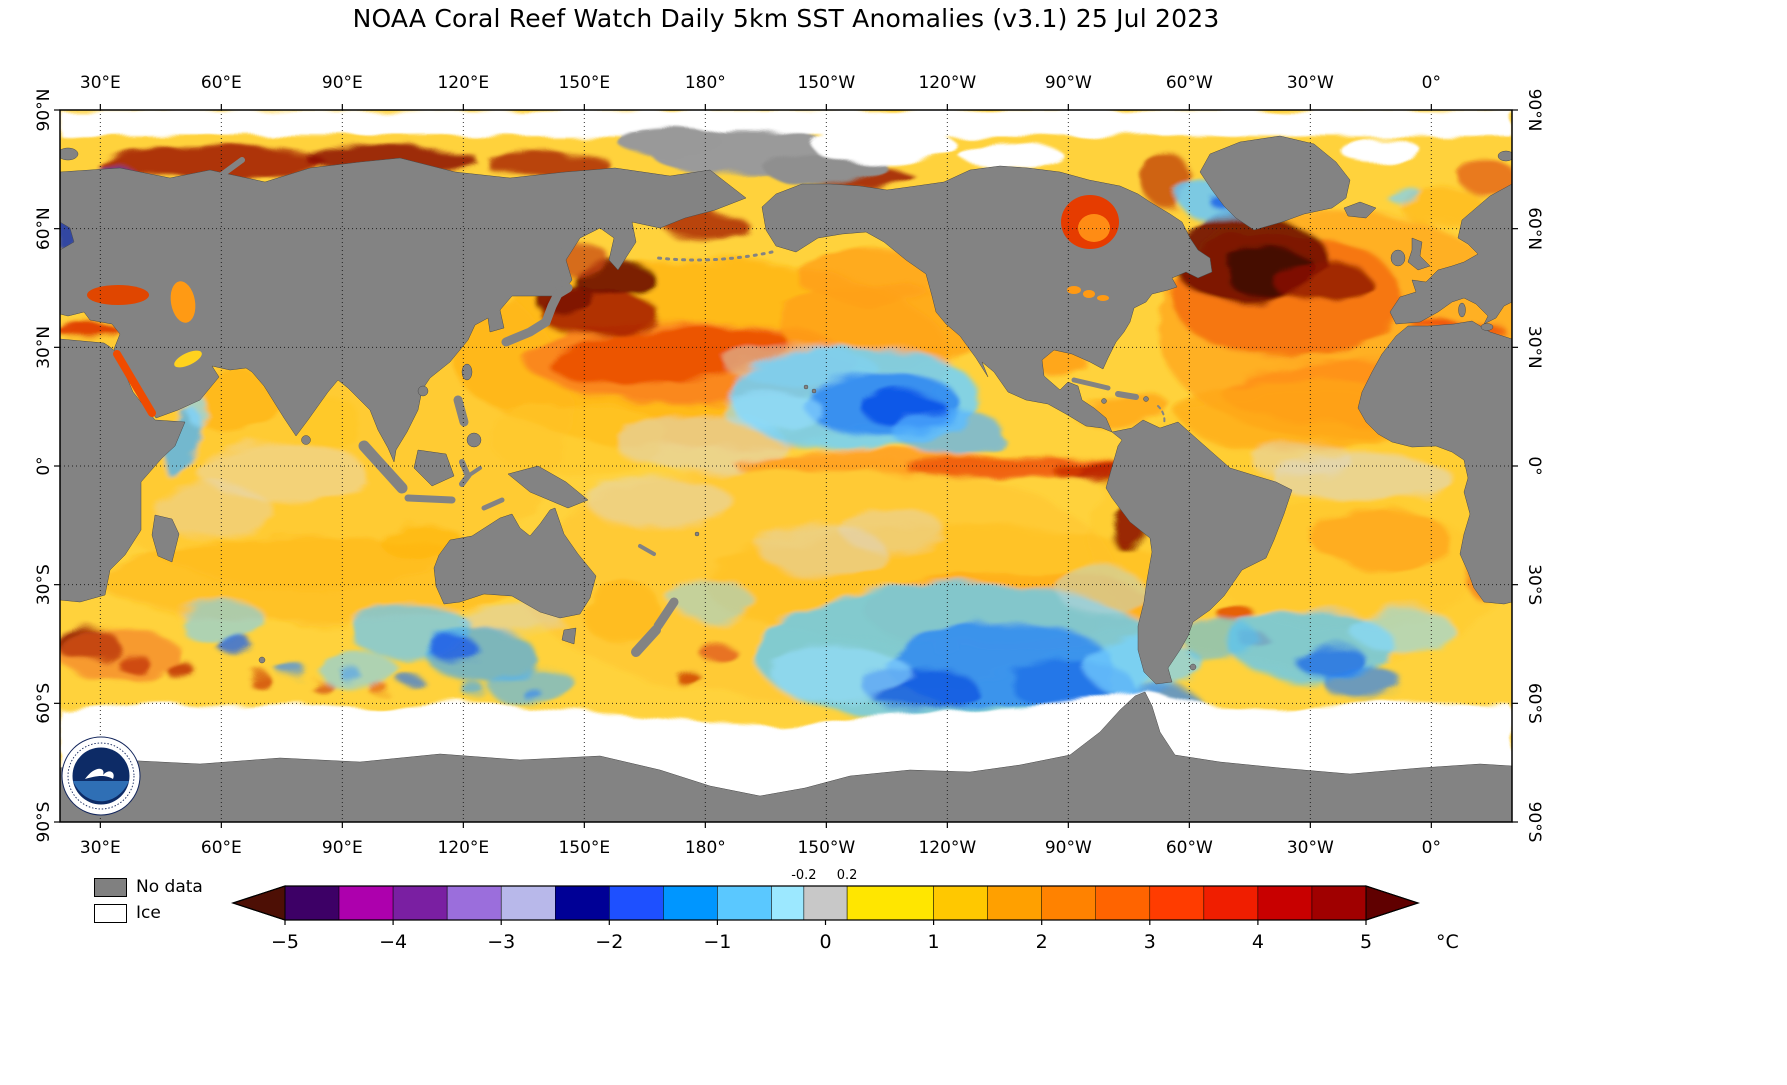  Describe the element at coordinates (92, 332) in the screenshot. I see `mediterranean-warm-west` at that location.